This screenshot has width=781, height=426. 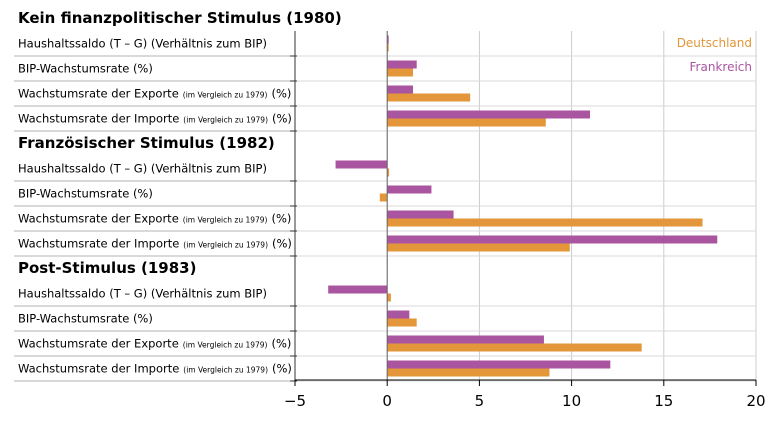 What do you see at coordinates (146, 143) in the screenshot?
I see `section-title: Französischer Stimulus (1982)` at bounding box center [146, 143].